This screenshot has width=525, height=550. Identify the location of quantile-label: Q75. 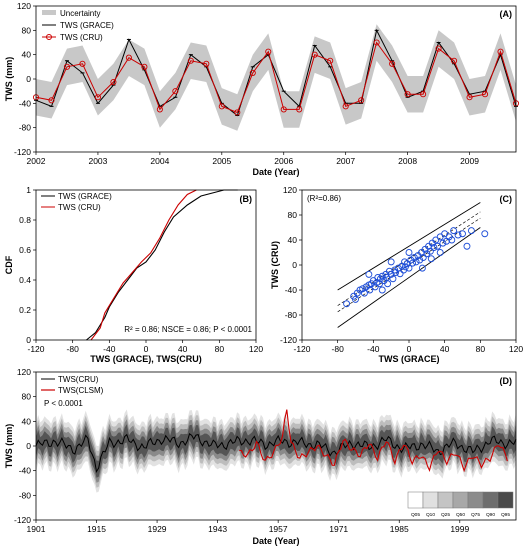
(475, 515).